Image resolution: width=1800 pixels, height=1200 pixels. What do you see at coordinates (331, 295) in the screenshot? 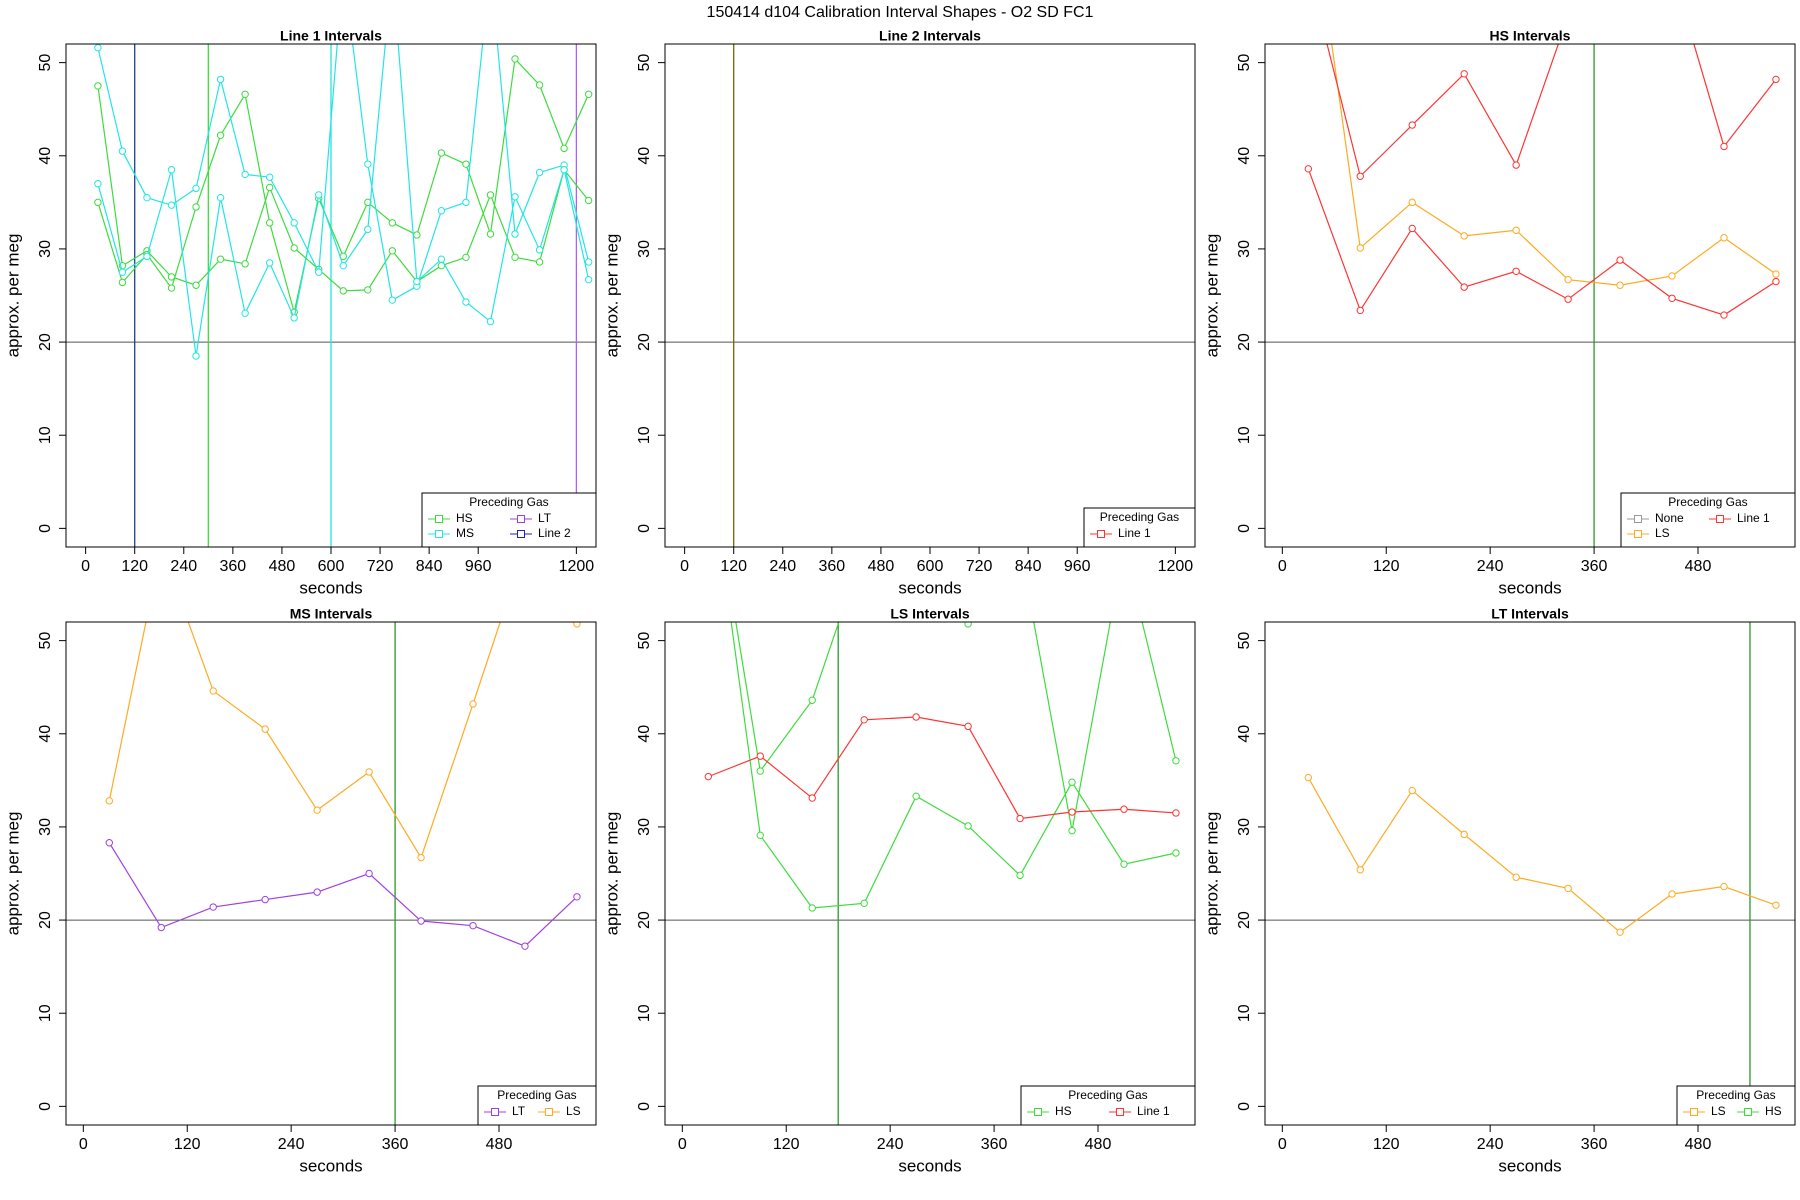
I see `plot-frame` at bounding box center [331, 295].